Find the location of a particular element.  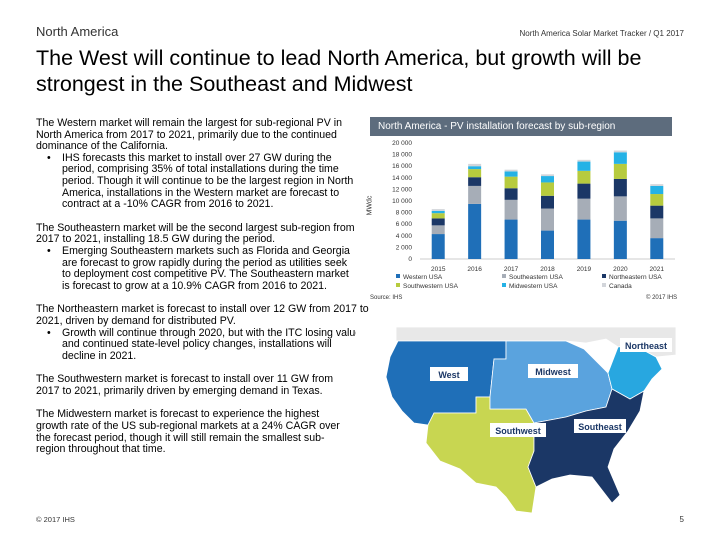

y-tick-label: 20 000 is located at coordinates (402, 143).